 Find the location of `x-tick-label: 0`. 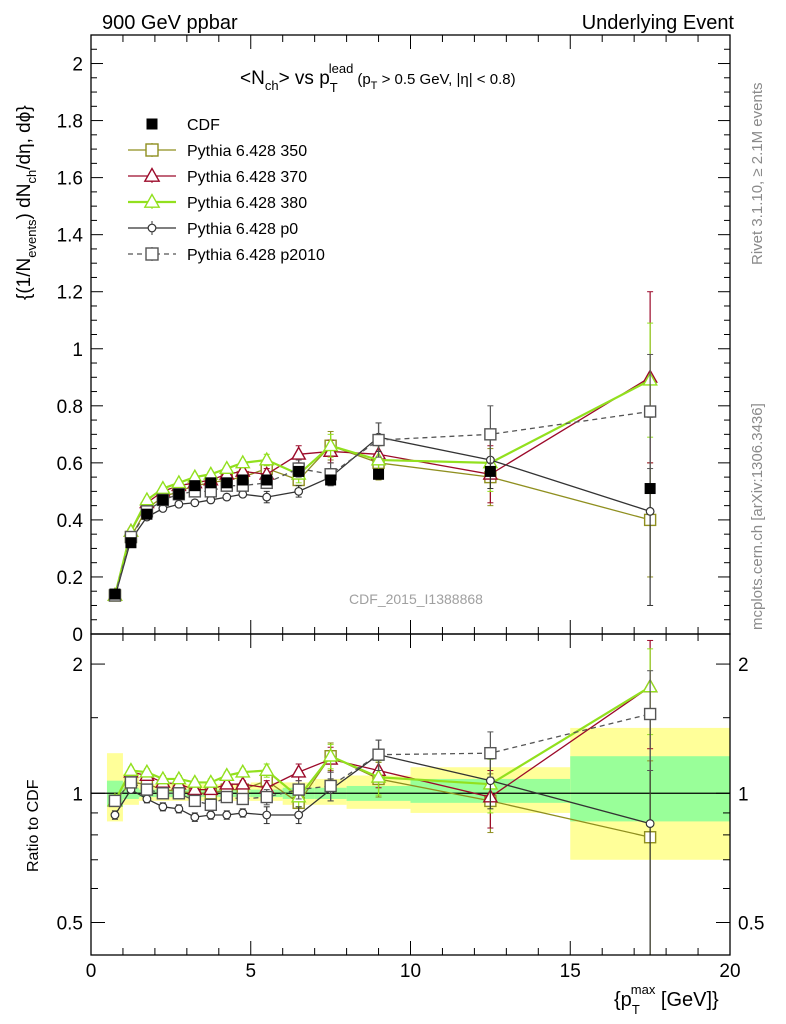

x-tick-label: 0 is located at coordinates (91, 971).